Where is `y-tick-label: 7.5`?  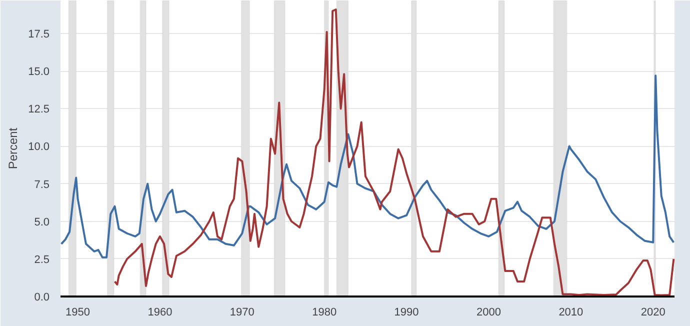 y-tick-label: 7.5 is located at coordinates (42, 184).